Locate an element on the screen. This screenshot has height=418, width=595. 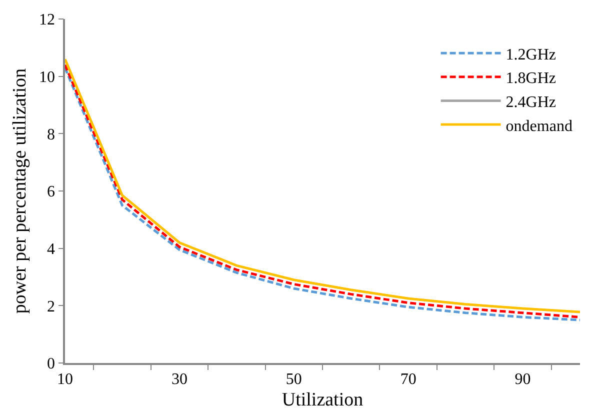
legend-label: 1.8GHz is located at coordinates (531, 79).